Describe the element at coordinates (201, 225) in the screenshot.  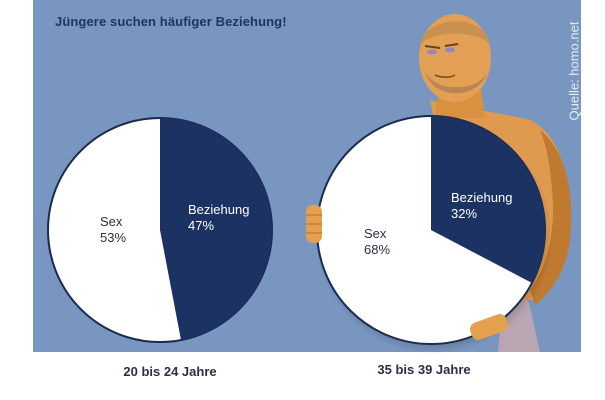
I see `slice-value: 47%` at that location.